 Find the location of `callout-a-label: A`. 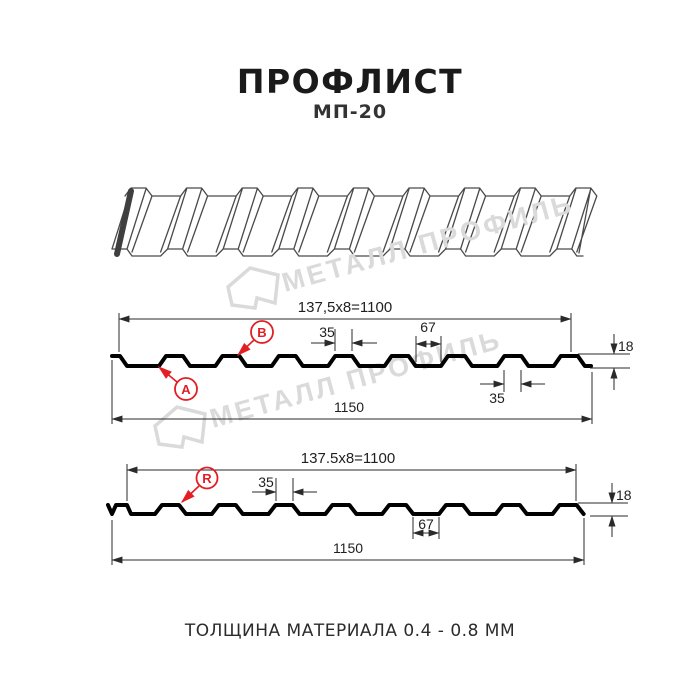

callout-a-label: A is located at coordinates (186, 389).